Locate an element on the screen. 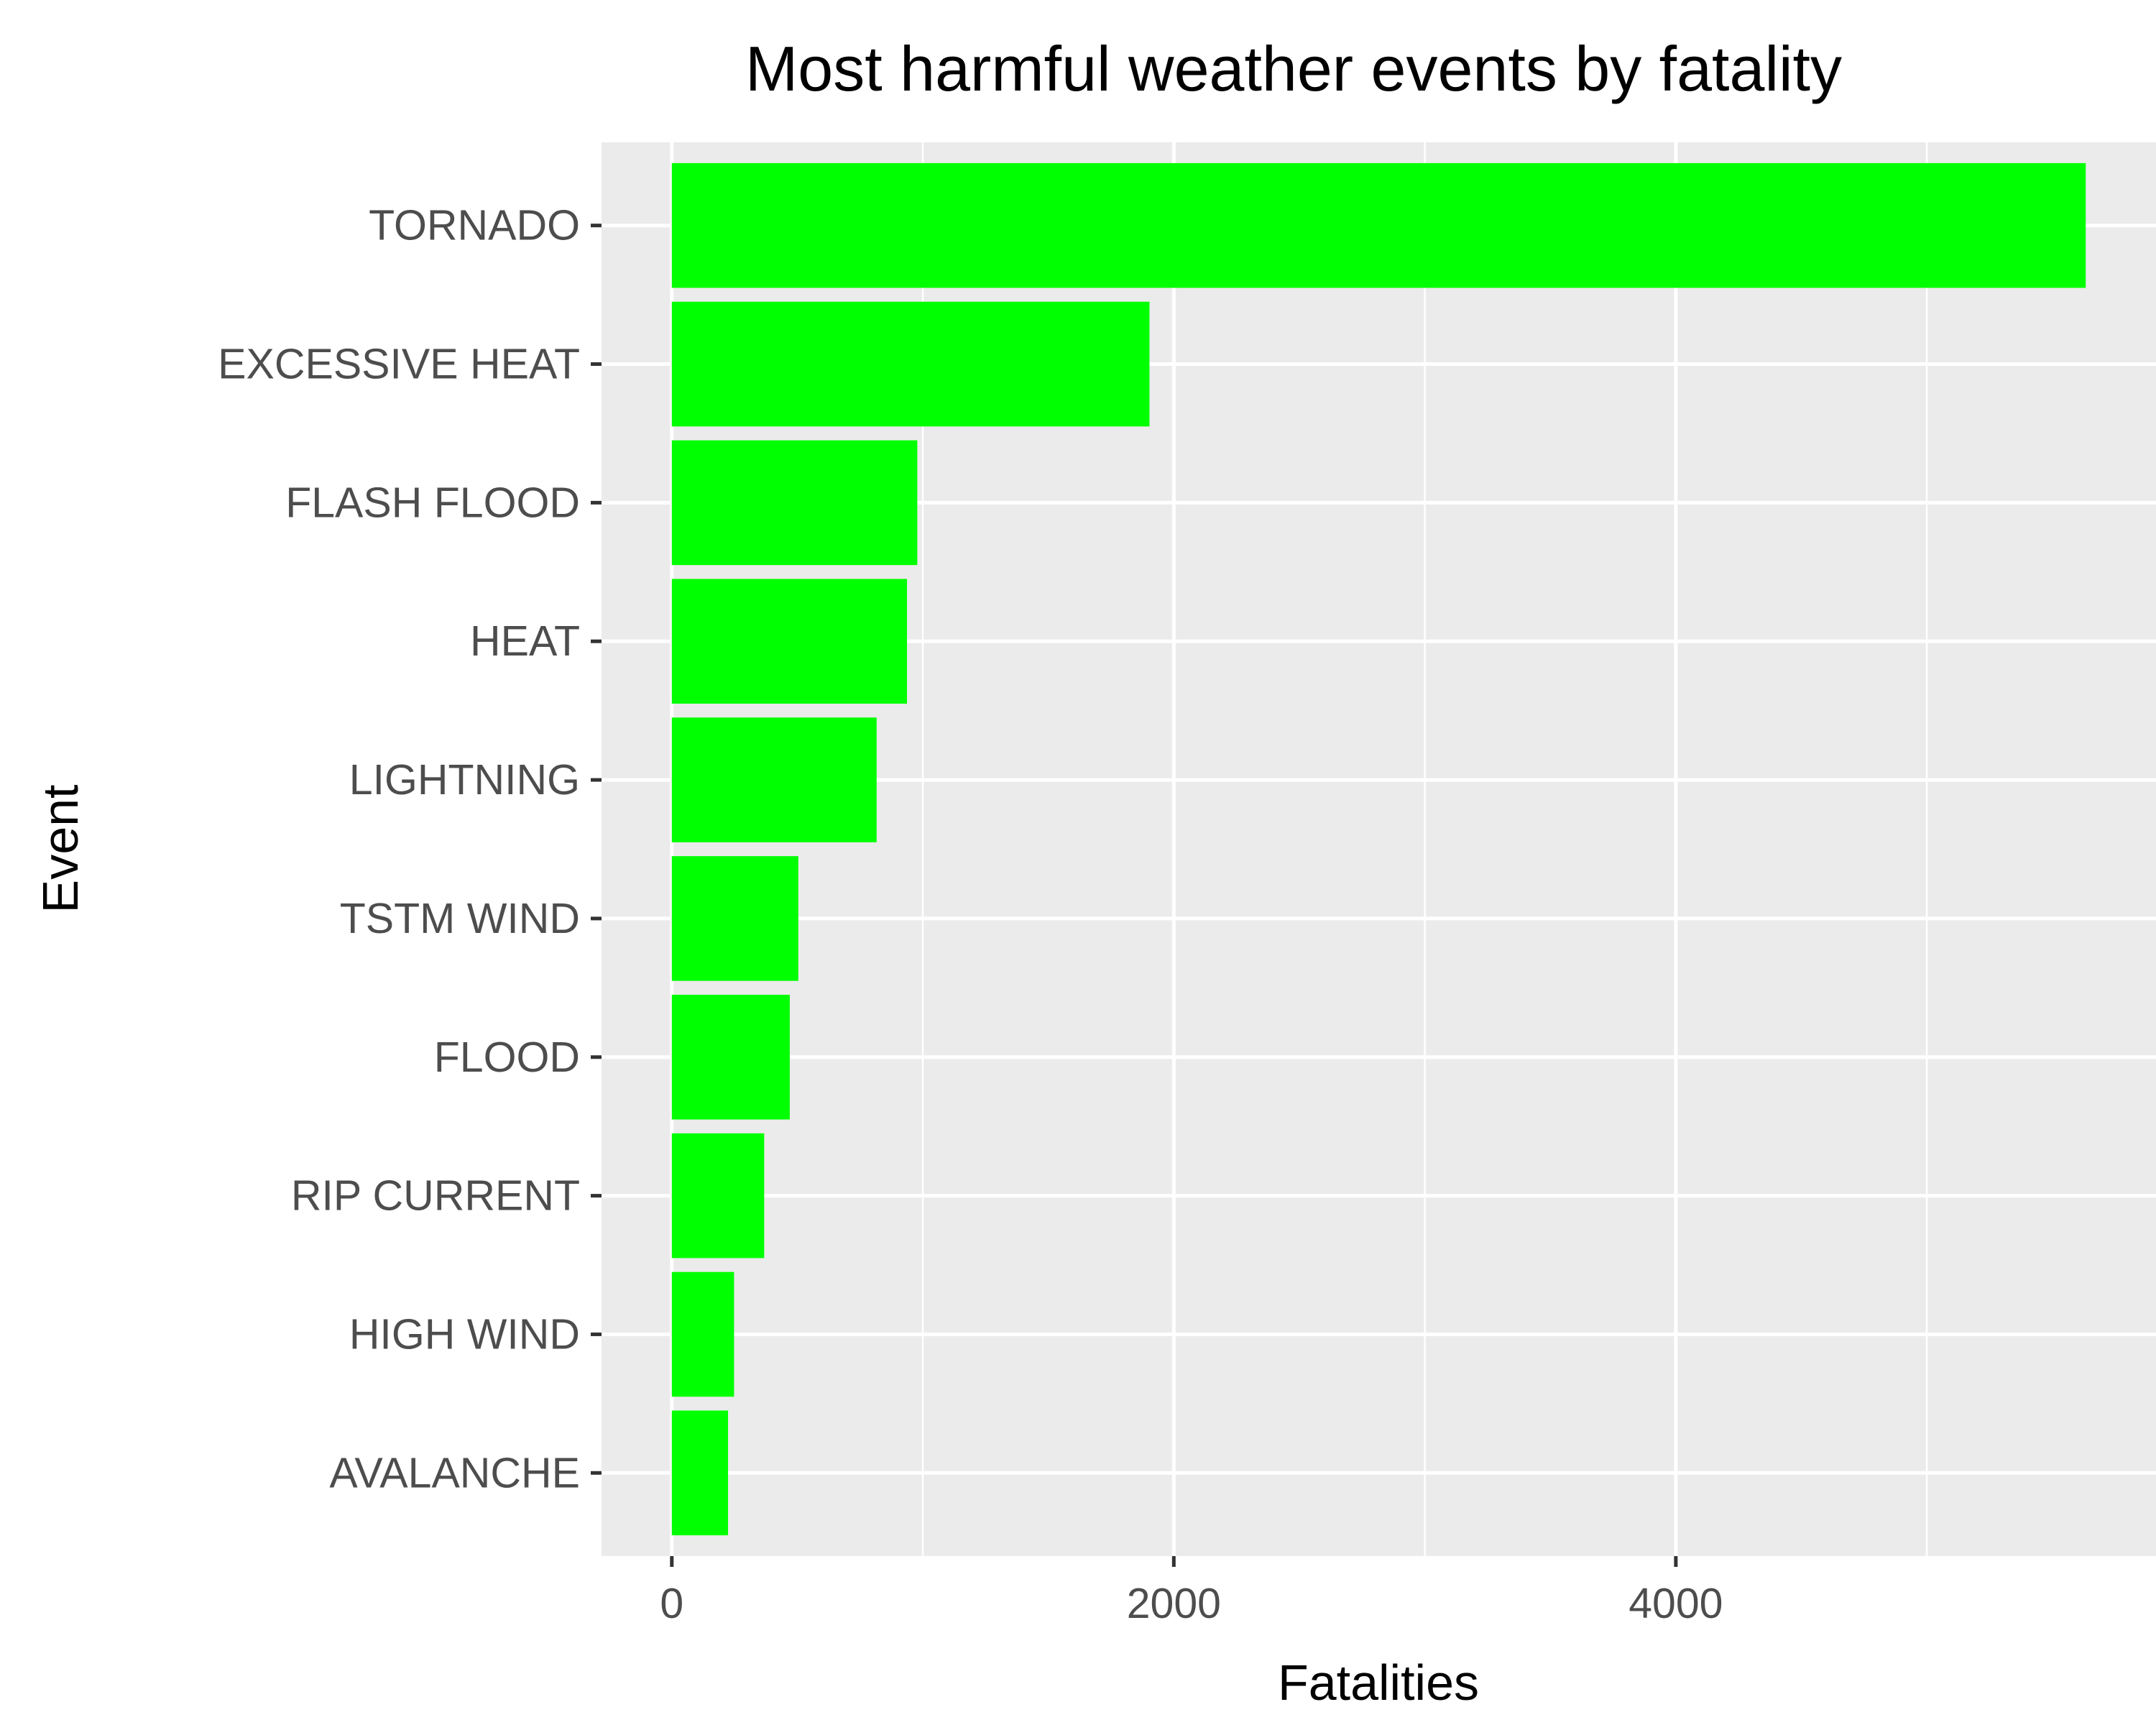 This screenshot has width=2156, height=1725. y-tick-label: HEAT is located at coordinates (525, 641).